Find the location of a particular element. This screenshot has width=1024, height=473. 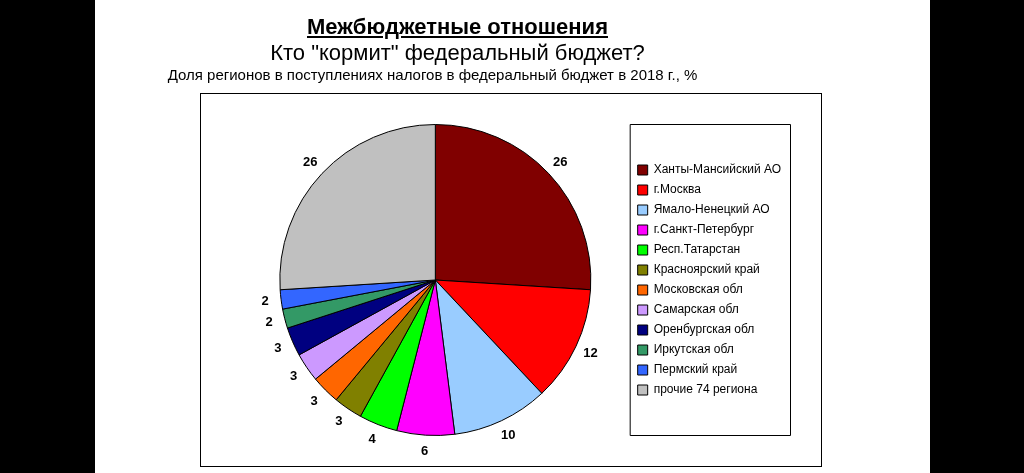

legend-label: Оренбургская обл is located at coordinates (704, 329).